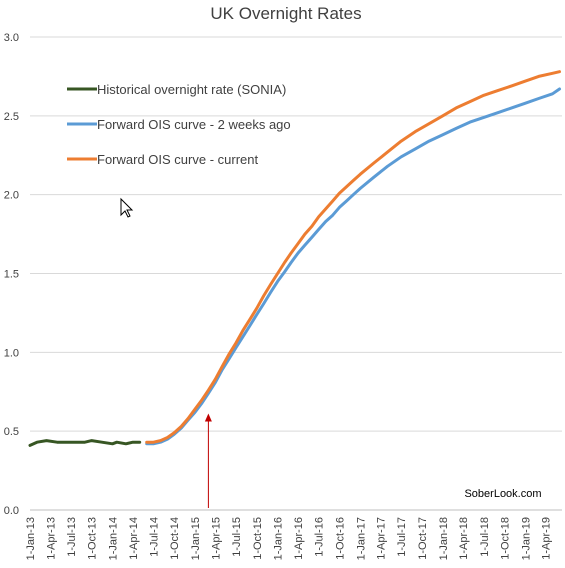  Describe the element at coordinates (93, 538) in the screenshot. I see `x-tick-label: 1-Oct-13` at that location.